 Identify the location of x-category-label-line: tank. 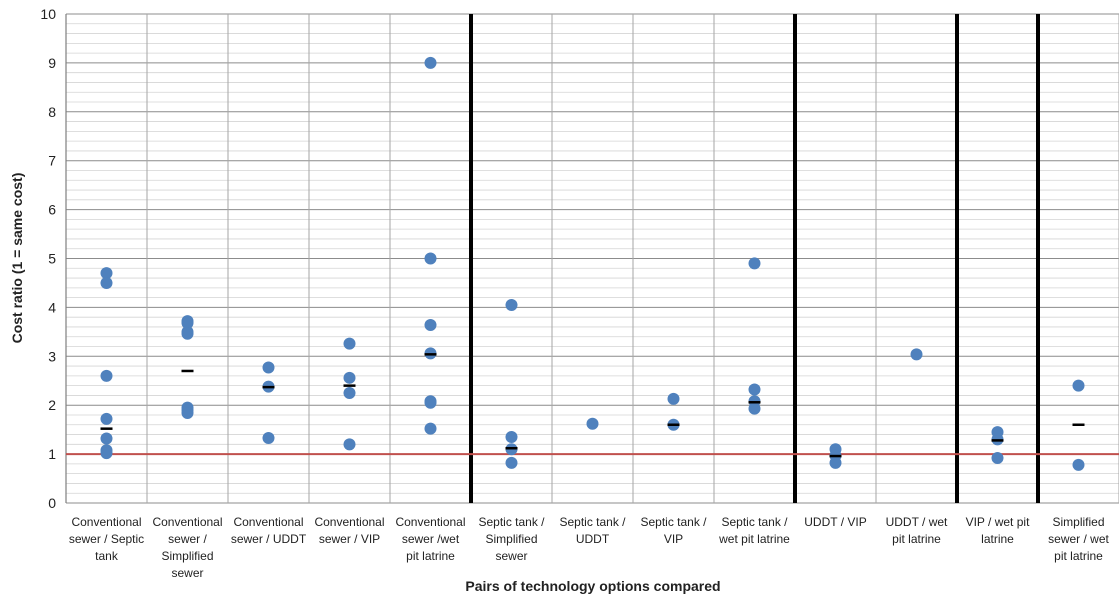
(107, 556).